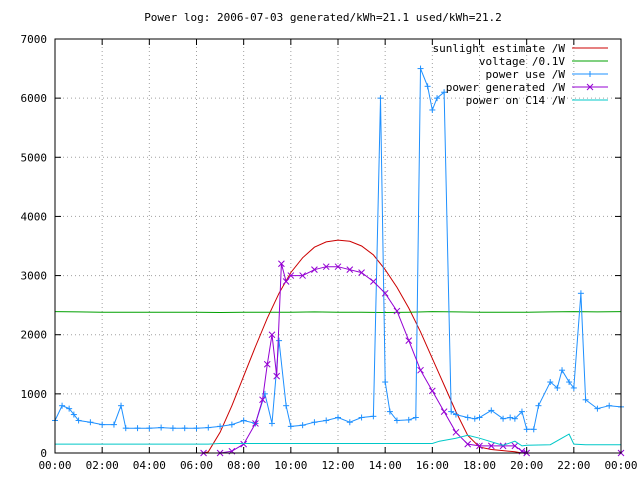 This screenshot has height=485, width=640. Describe the element at coordinates (243, 465) in the screenshot. I see `x-tick-label: 08:00` at that location.